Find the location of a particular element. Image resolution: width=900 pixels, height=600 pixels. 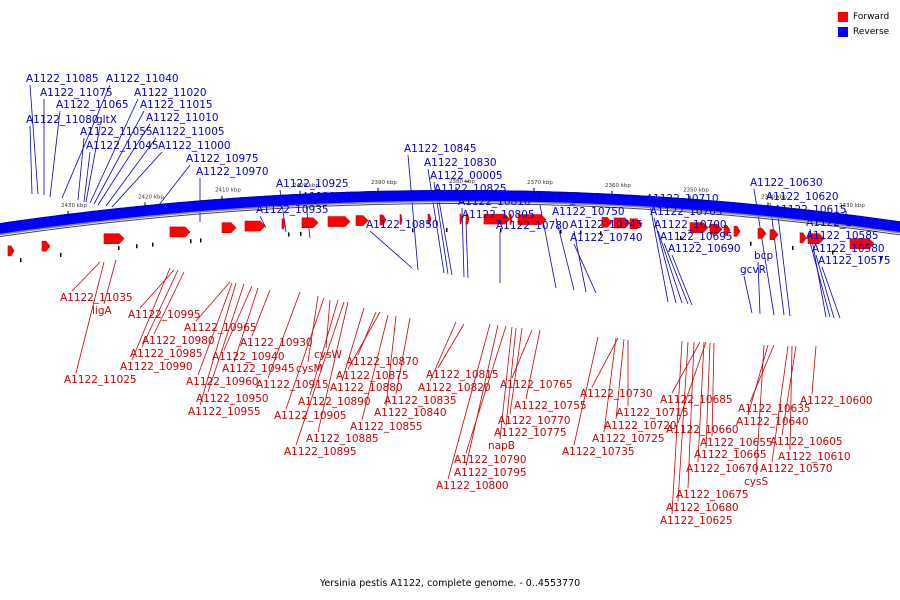

reverse-gene-label: A1122_10760 is located at coordinates (572, 199).